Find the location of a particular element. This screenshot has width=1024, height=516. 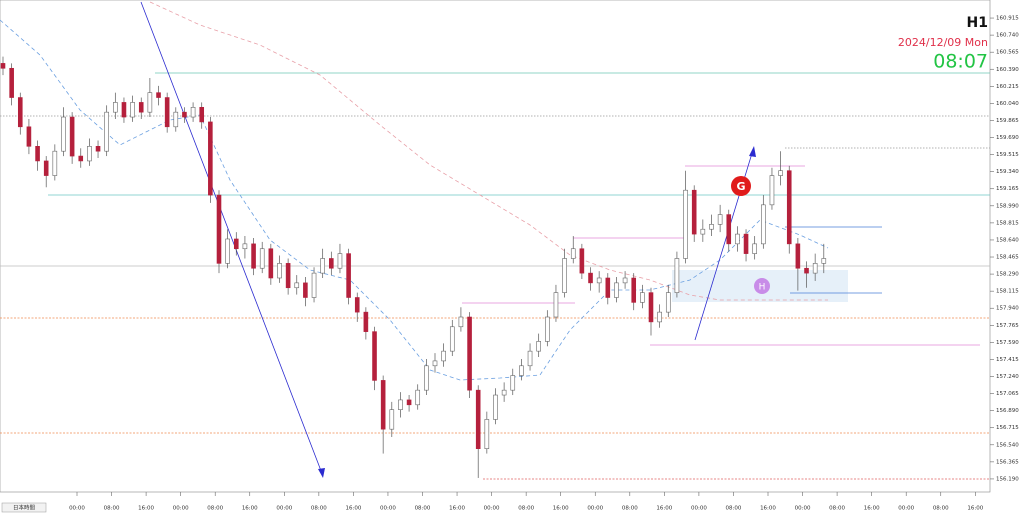

y-tick-label: 157.415 is located at coordinates (1007, 360).